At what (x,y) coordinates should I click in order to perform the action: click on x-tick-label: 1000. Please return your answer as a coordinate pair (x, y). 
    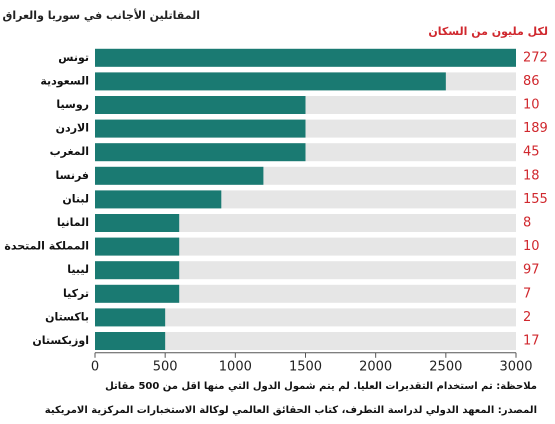
    Looking at the image, I should click on (235, 366).